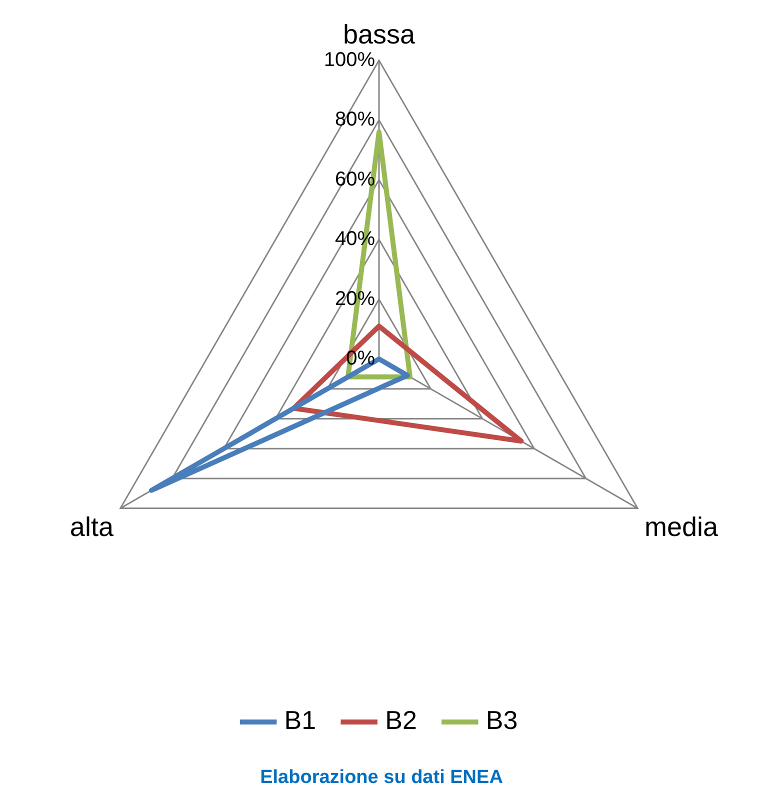 Image resolution: width=763 pixels, height=799 pixels. Describe the element at coordinates (682, 527) in the screenshot. I see `spoke-label: media` at that location.